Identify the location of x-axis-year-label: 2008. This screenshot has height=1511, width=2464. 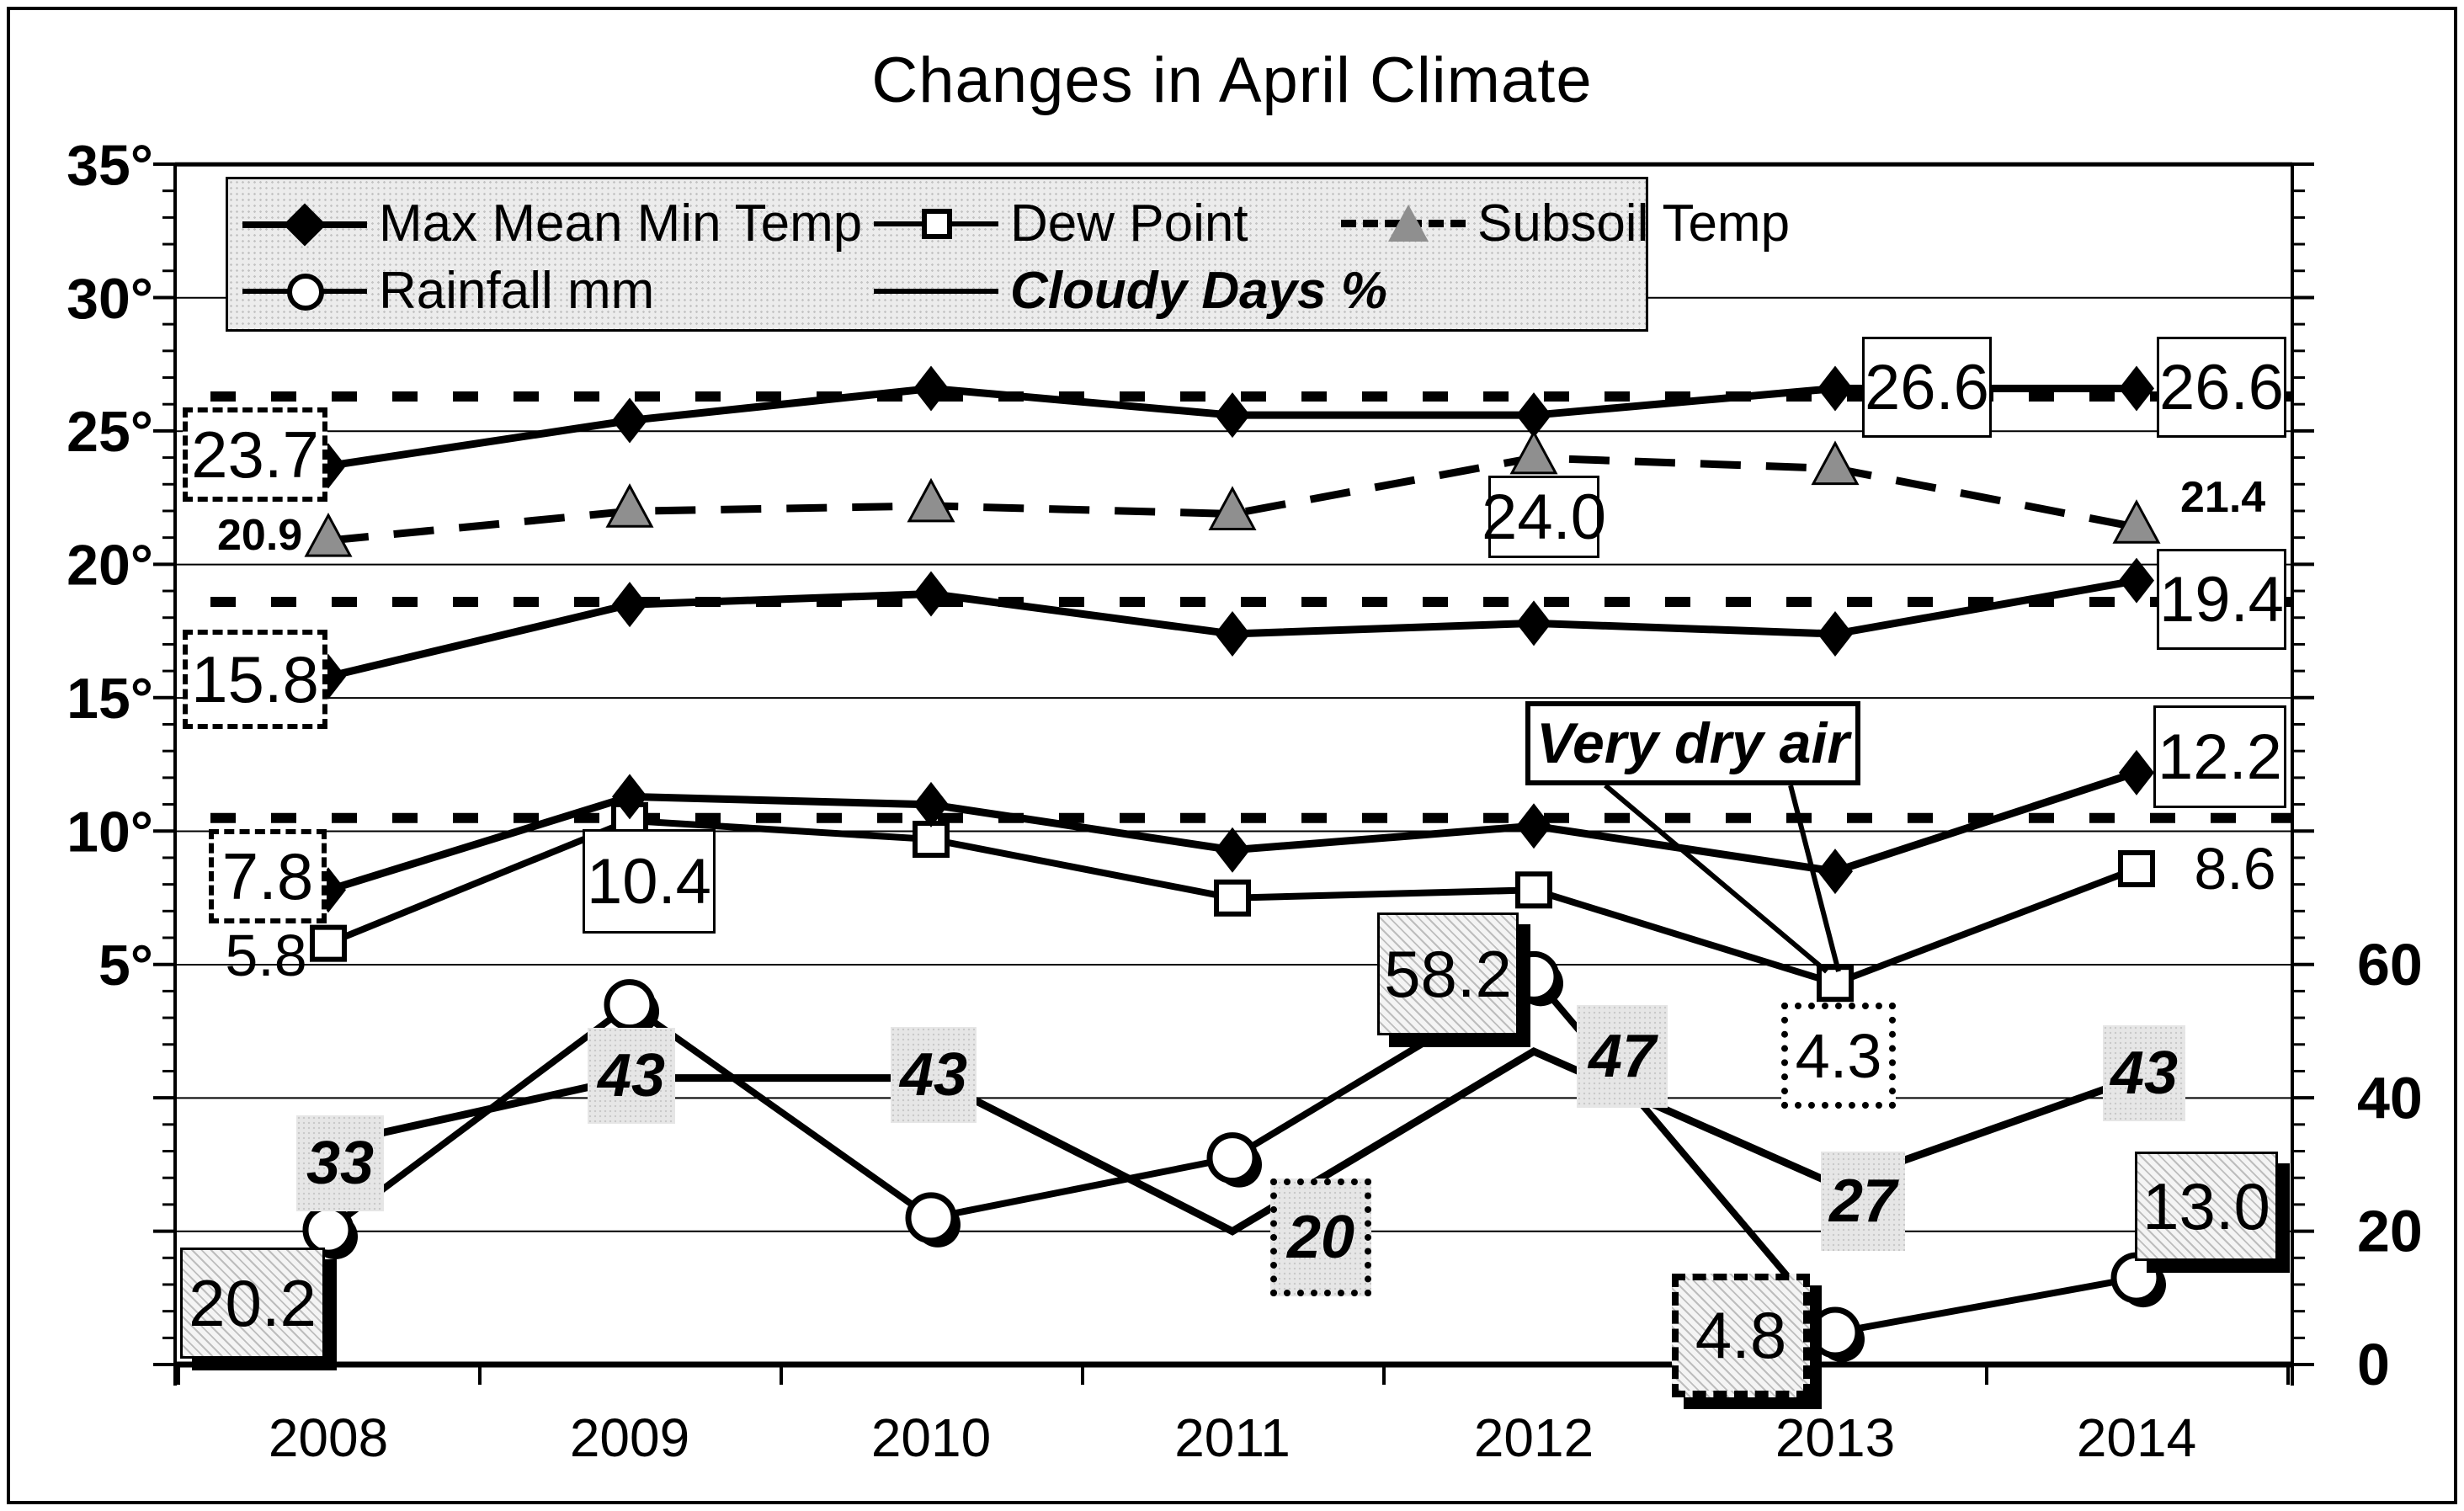
(328, 1437).